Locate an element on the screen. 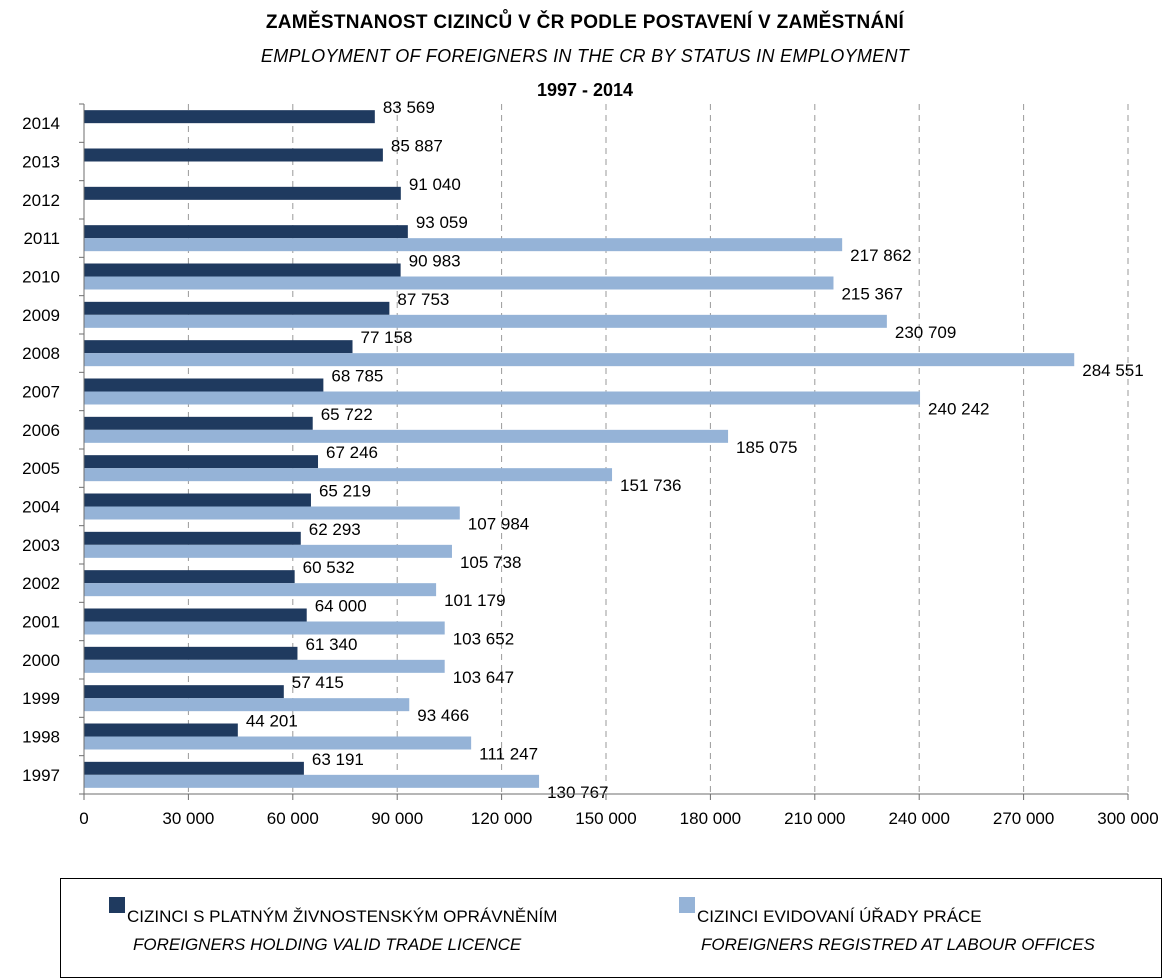 The image size is (1170, 978). data-label-trade-licence: 68 785 is located at coordinates (357, 376).